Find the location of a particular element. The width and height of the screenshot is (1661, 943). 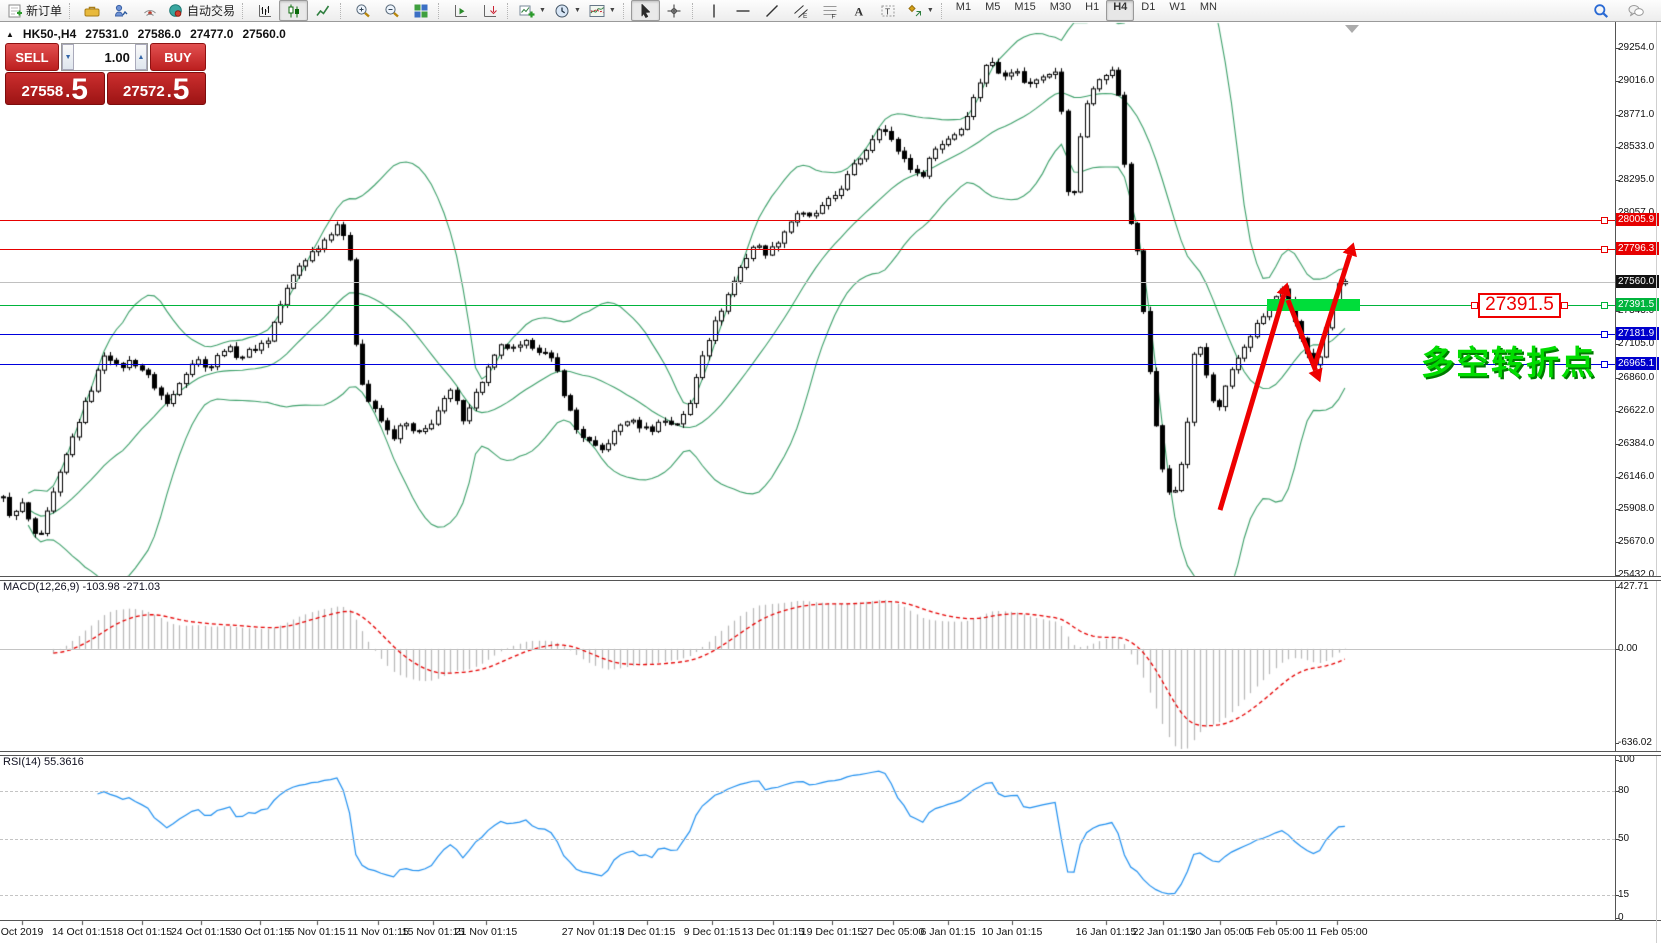

text-button: A is located at coordinates (859, 10).